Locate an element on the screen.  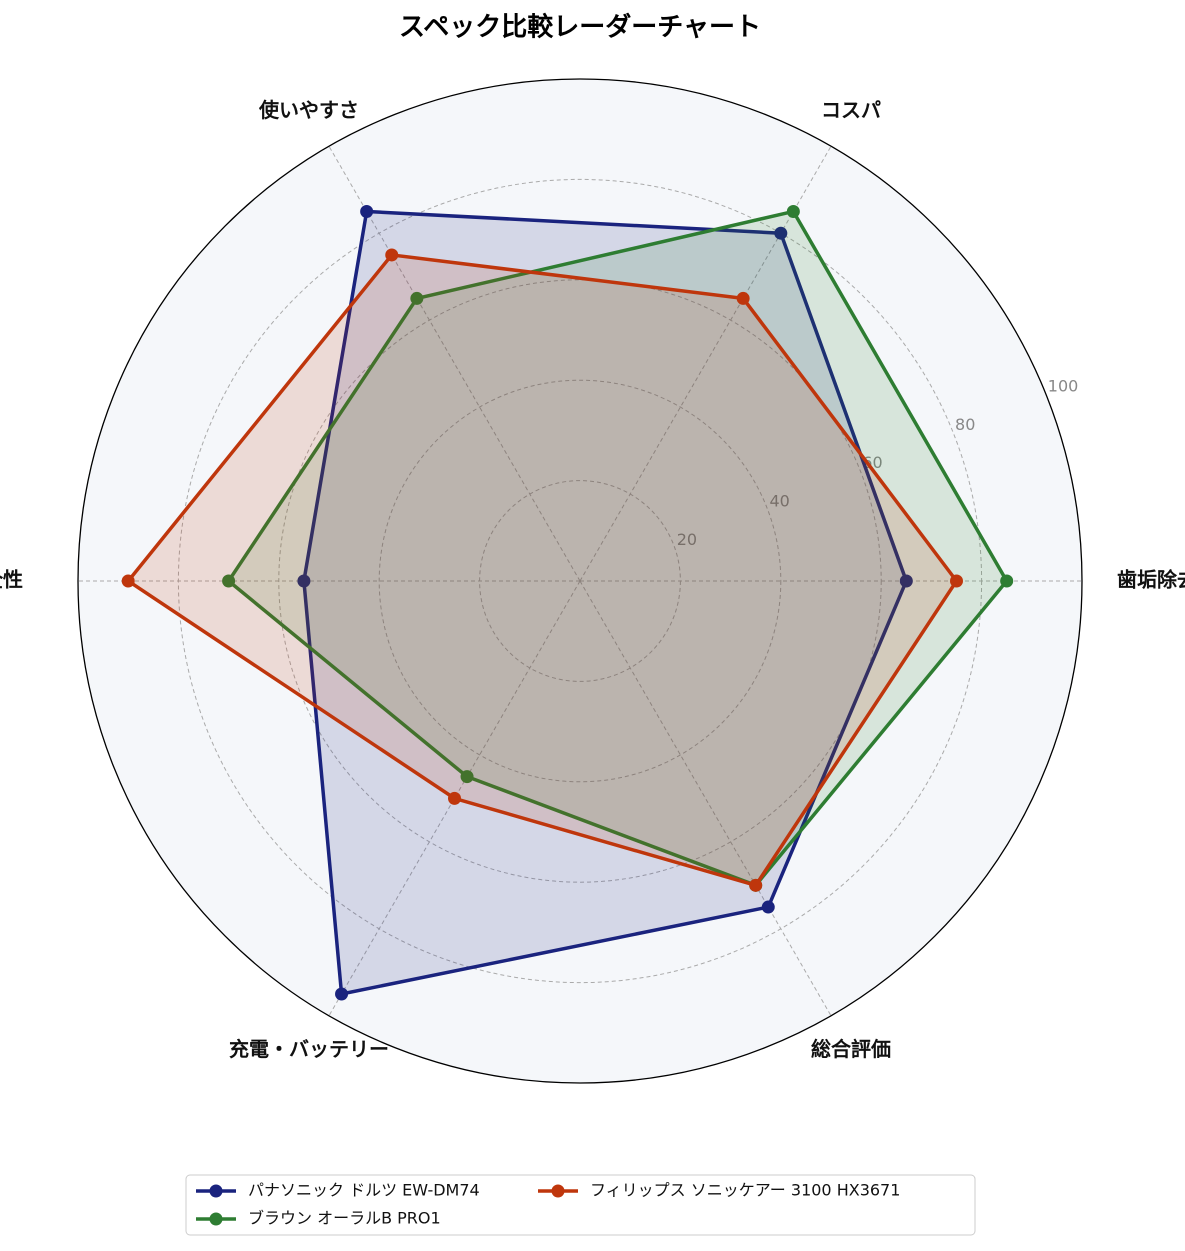
grid-circle is located at coordinates (580, 581).